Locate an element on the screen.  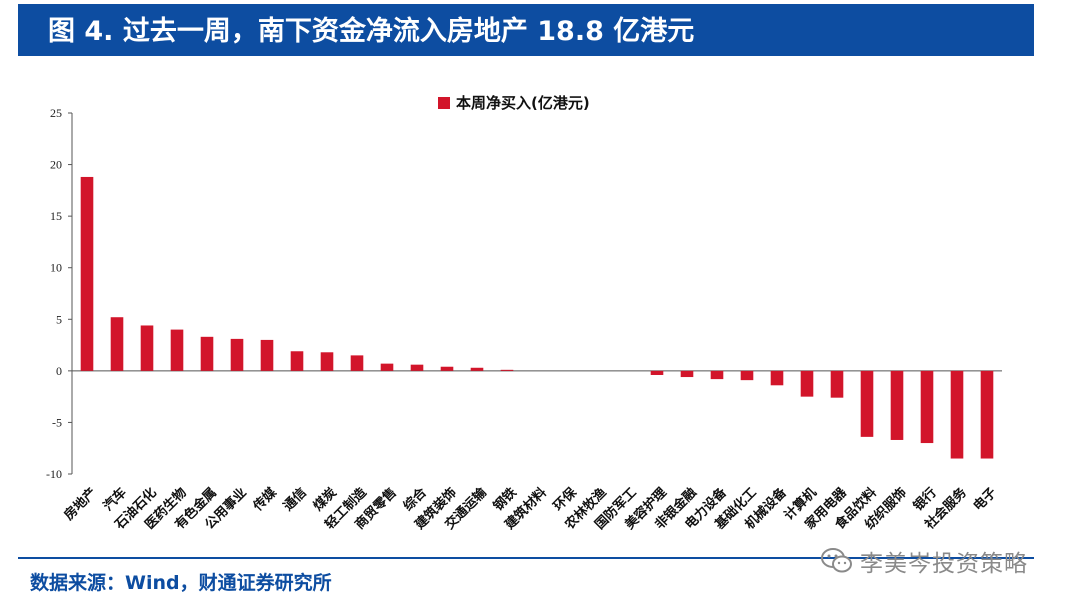
legend-label: 本周净买入(亿港元) is located at coordinates (523, 103).